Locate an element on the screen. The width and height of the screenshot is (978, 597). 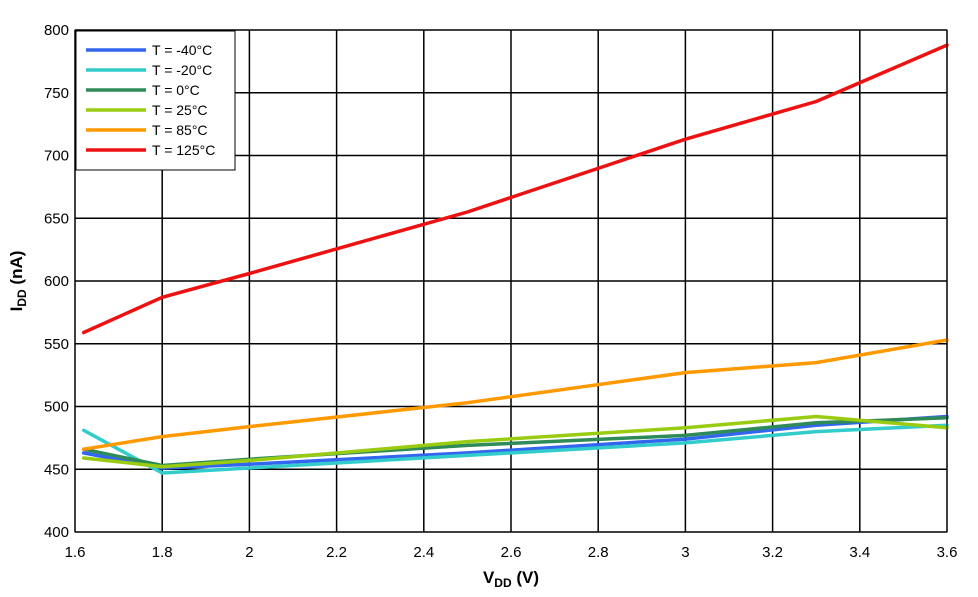
y-tick-label: 550 is located at coordinates (56, 344).